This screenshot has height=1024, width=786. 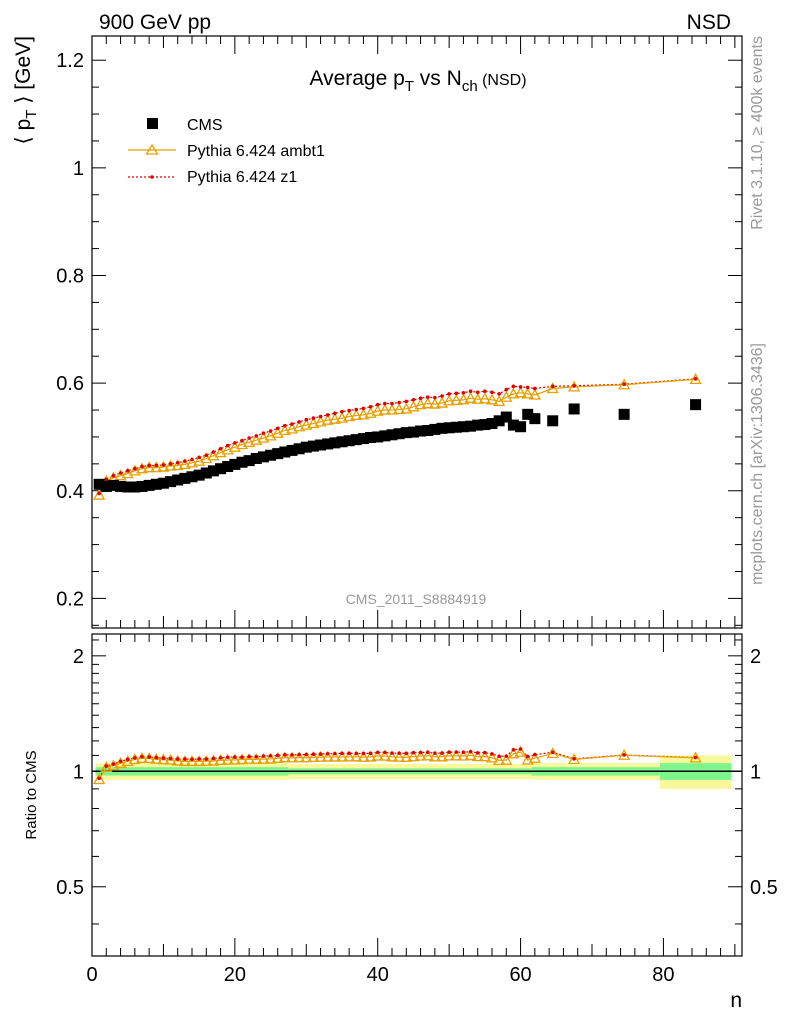 I want to click on main-y-tick-label: 0.2, so click(x=70, y=599).